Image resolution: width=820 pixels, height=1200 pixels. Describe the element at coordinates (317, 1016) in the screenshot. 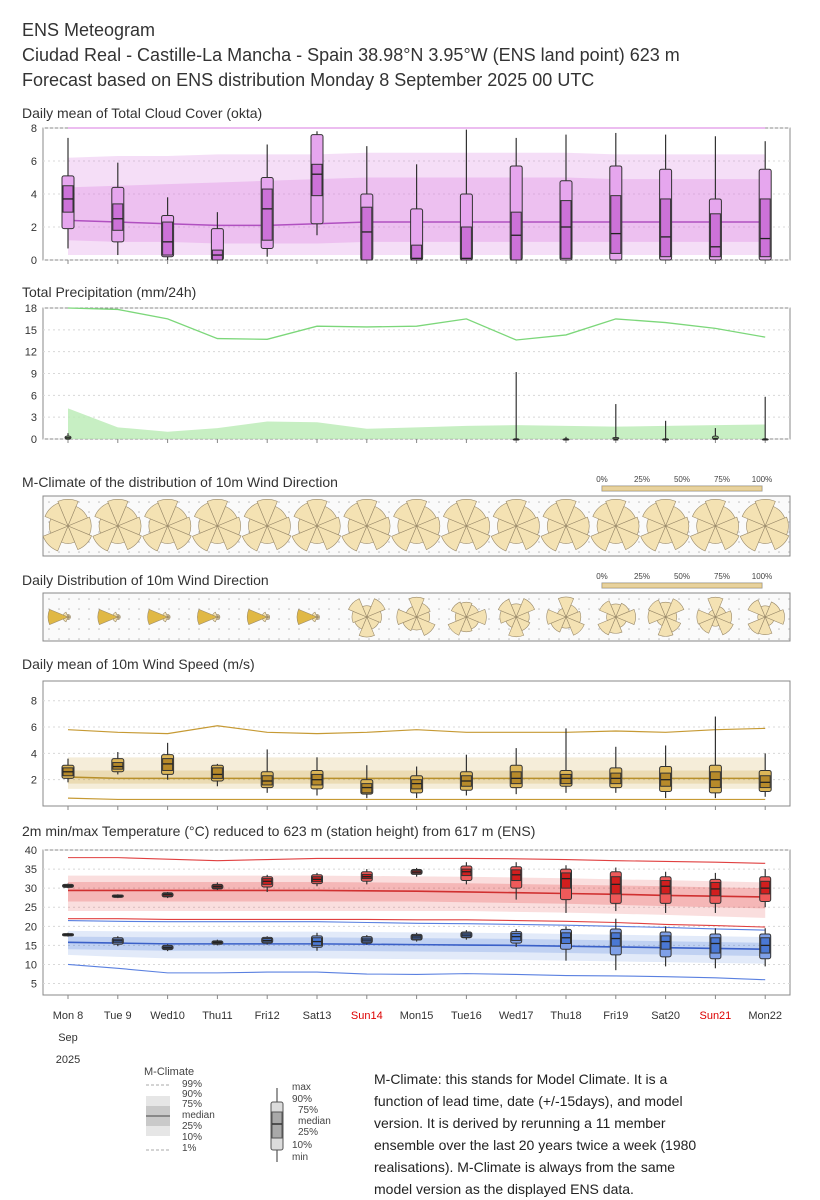

I see `x-label-day-5: Sat13` at that location.